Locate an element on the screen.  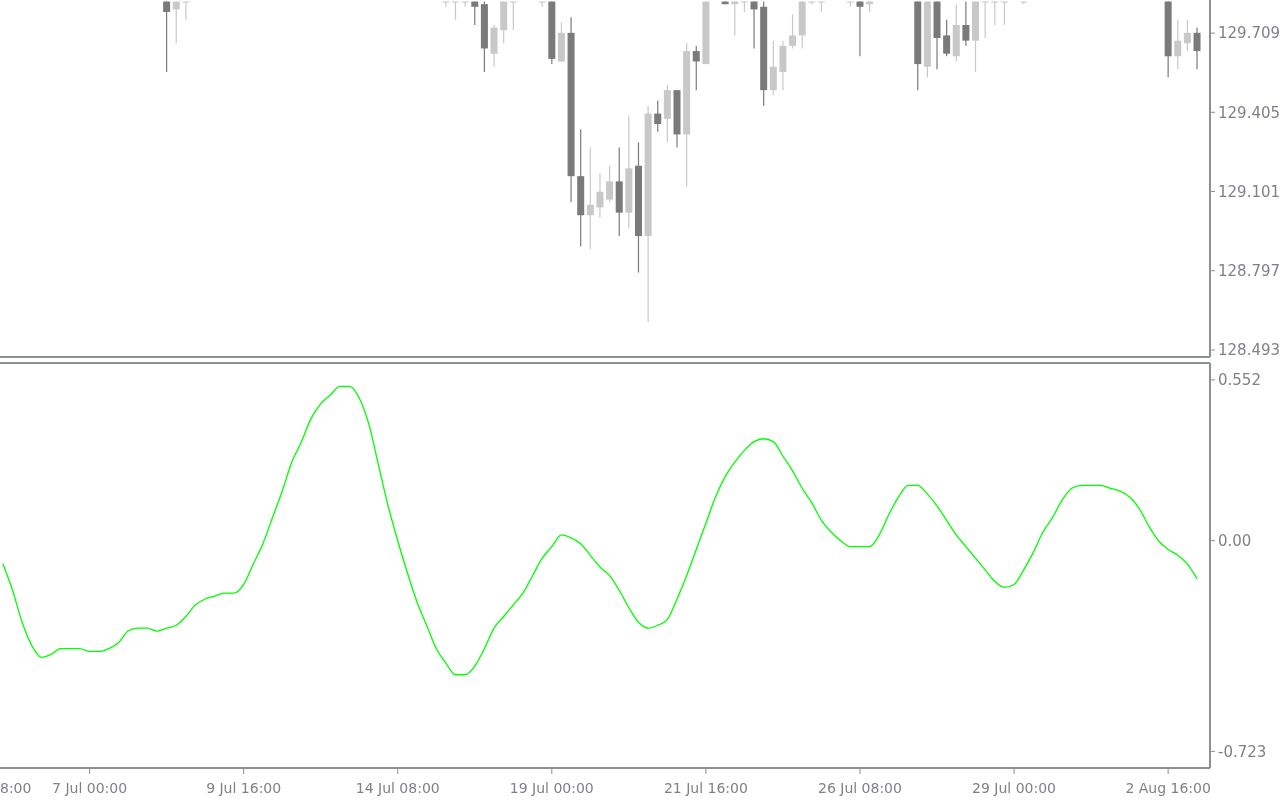
x-tick-label: 26 Jul 08:00 is located at coordinates (859, 788).